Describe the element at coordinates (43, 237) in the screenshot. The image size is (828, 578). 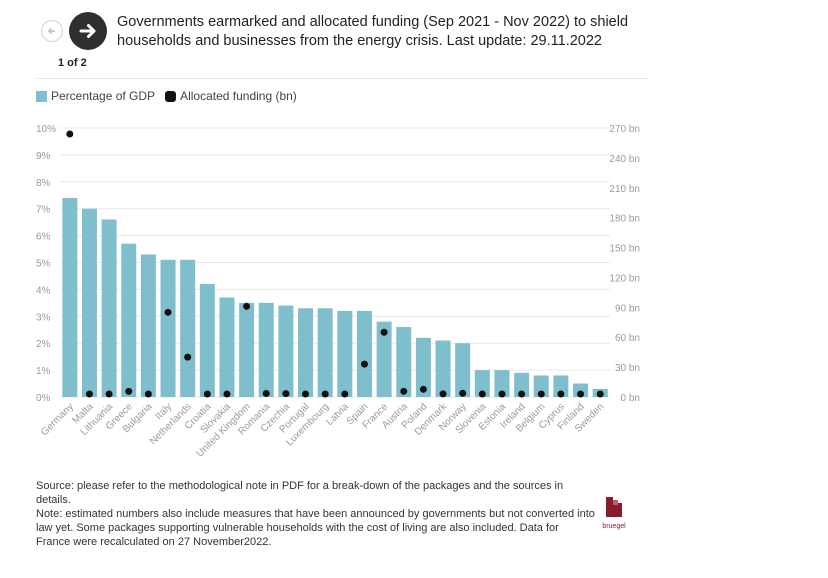
I see `y-left-tick-label: 6%` at that location.